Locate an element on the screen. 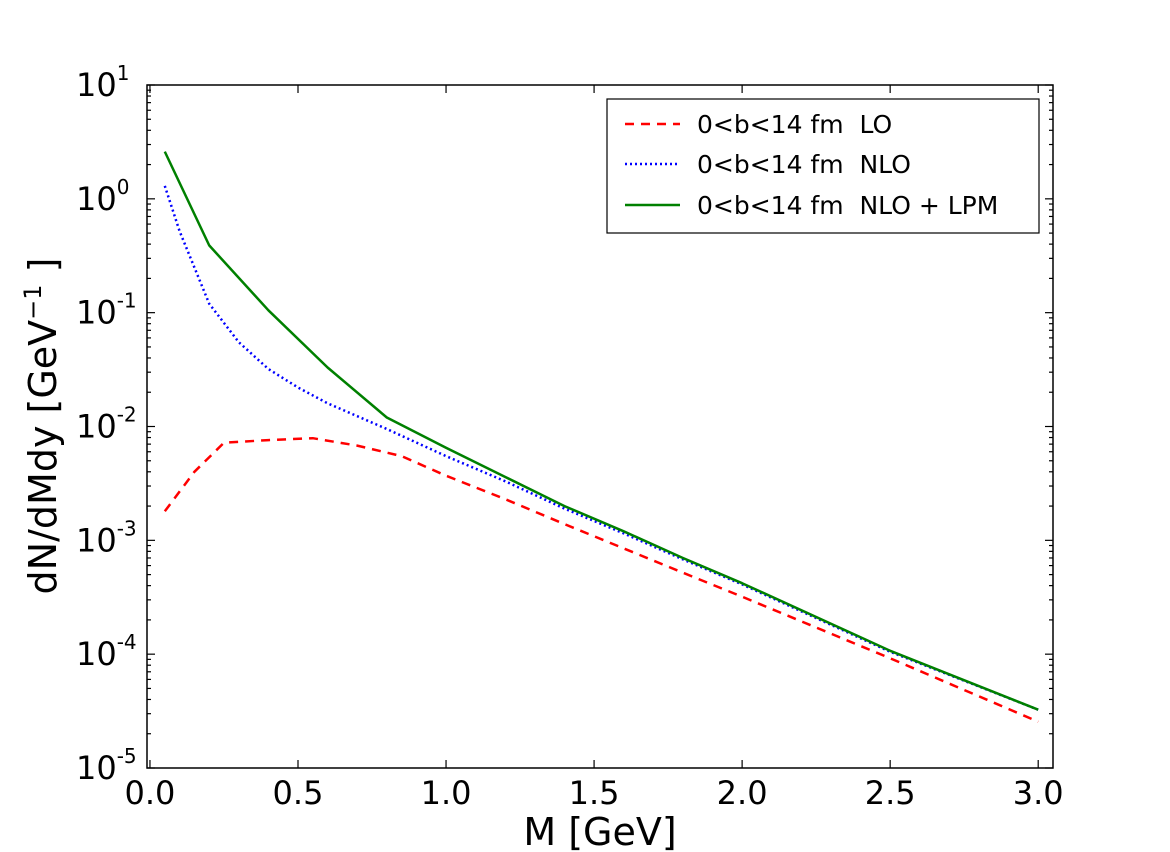 This screenshot has height=852, width=1170. y-tick-label: 10⁻⁵ is located at coordinates (106, 765).